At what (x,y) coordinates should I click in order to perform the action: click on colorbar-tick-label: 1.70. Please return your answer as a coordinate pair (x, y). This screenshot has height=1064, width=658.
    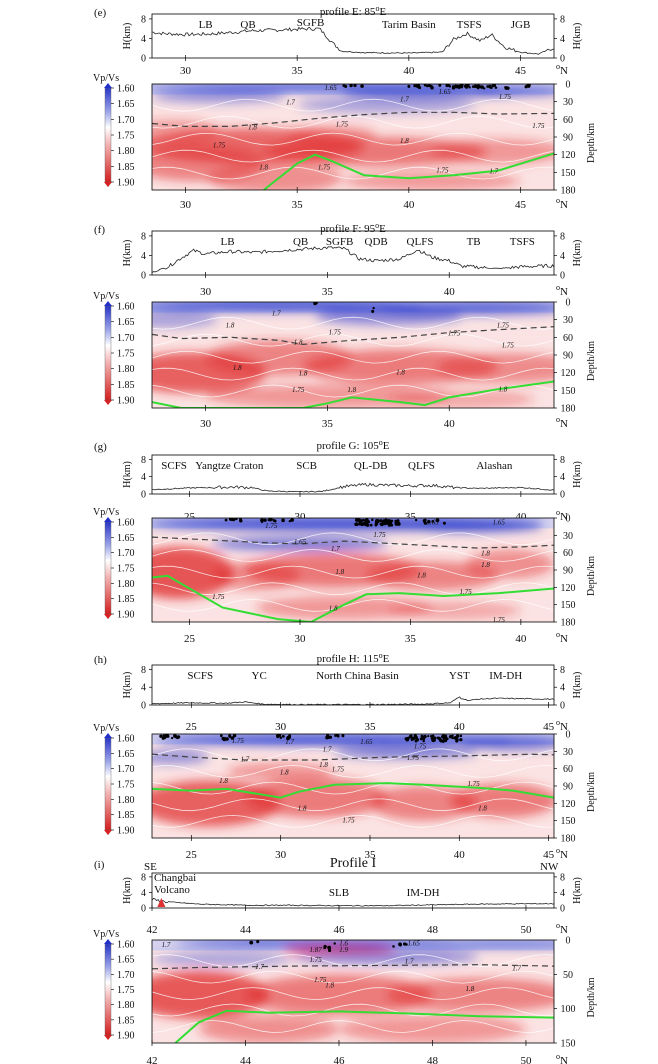
    Looking at the image, I should click on (126, 553).